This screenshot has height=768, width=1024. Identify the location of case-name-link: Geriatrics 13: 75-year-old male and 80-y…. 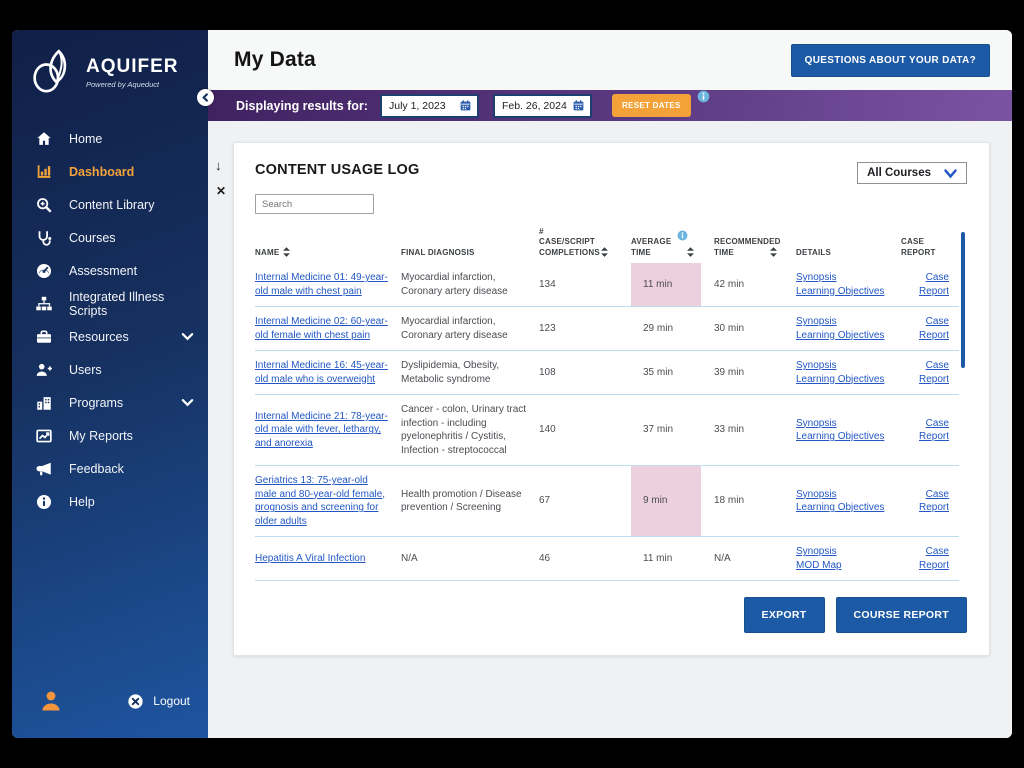
(320, 501).